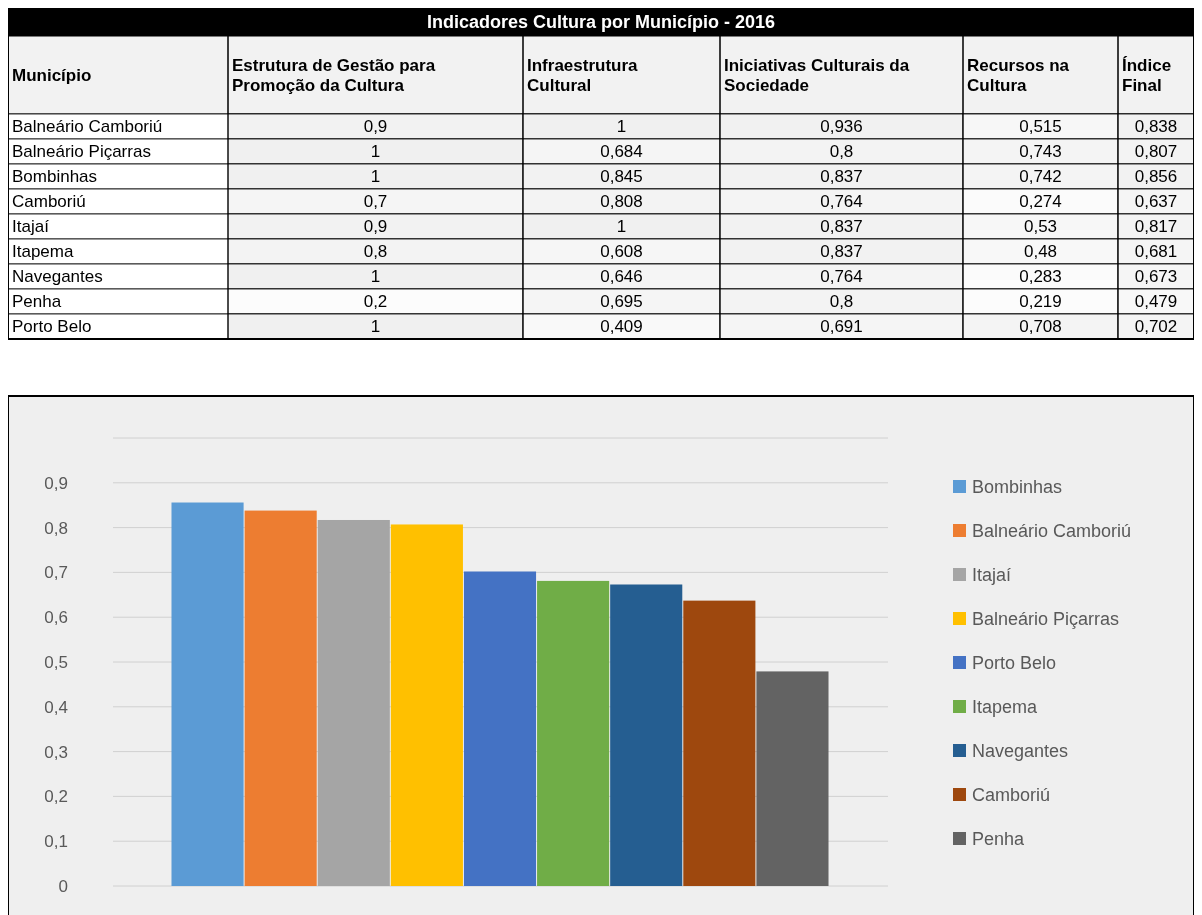 The image size is (1202, 915). Describe the element at coordinates (1147, 75) in the screenshot. I see `x-tick-label: Índice Final` at that location.